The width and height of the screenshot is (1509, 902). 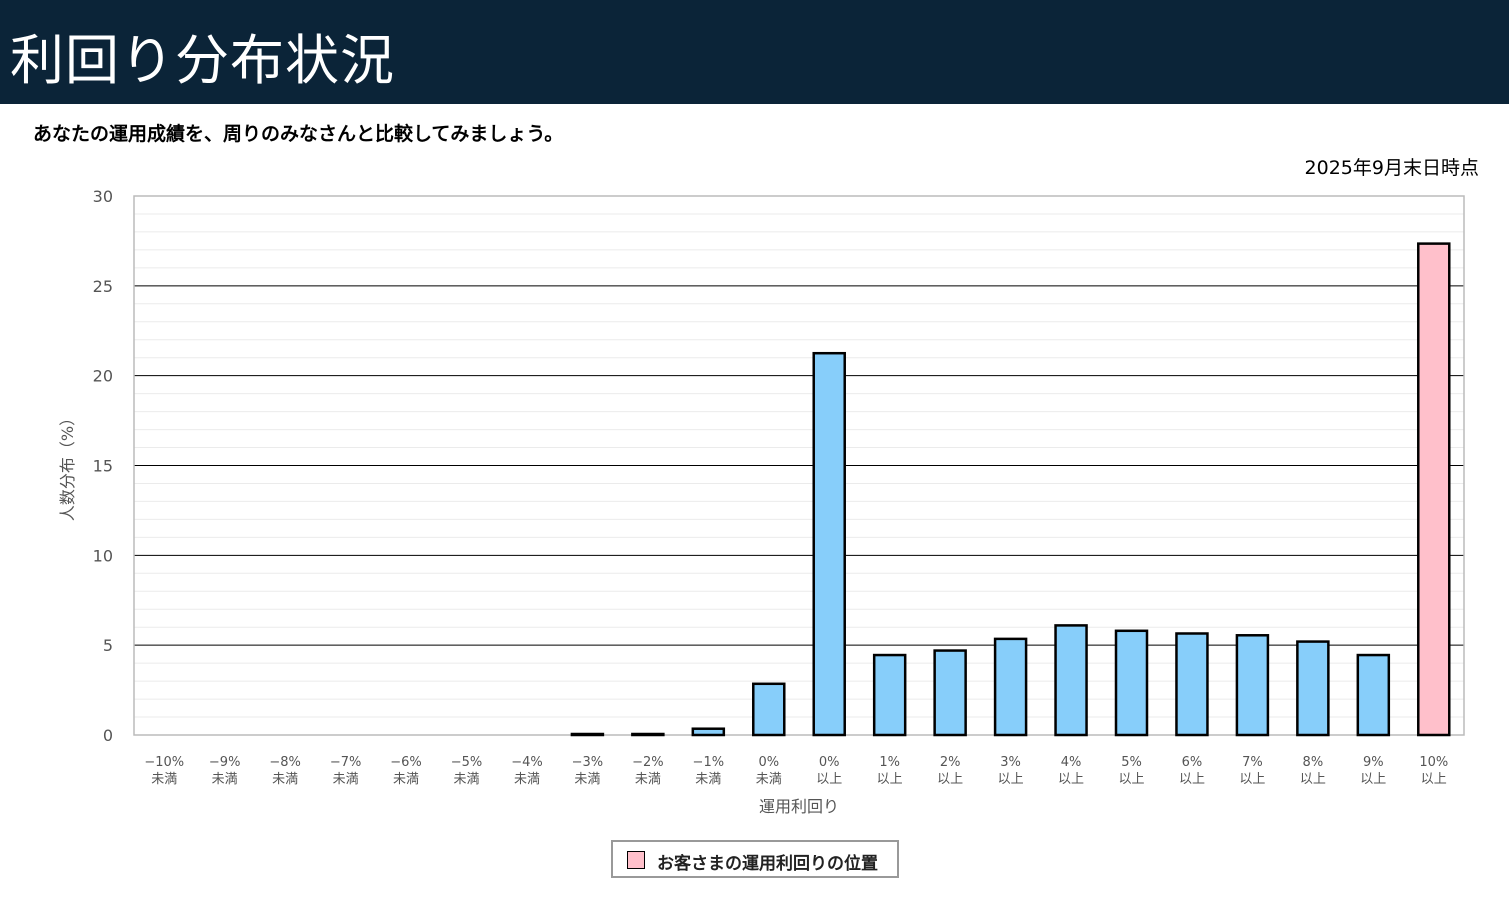 What do you see at coordinates (588, 762) in the screenshot?
I see `x-tick-label: −3%` at bounding box center [588, 762].